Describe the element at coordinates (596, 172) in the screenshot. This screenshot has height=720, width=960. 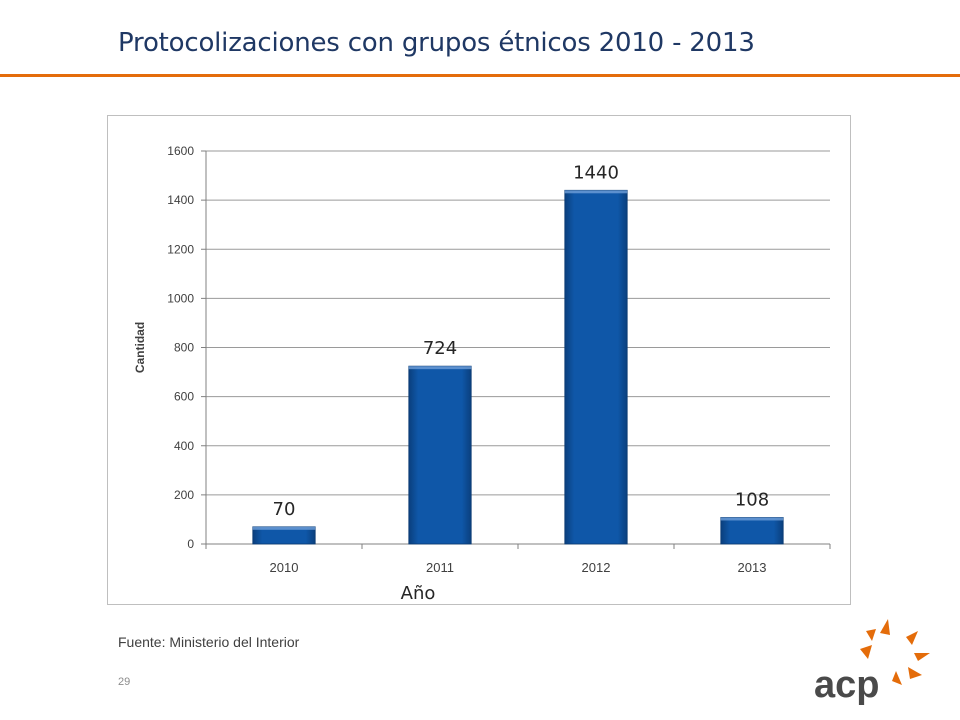
I see `data-label: 1440` at that location.